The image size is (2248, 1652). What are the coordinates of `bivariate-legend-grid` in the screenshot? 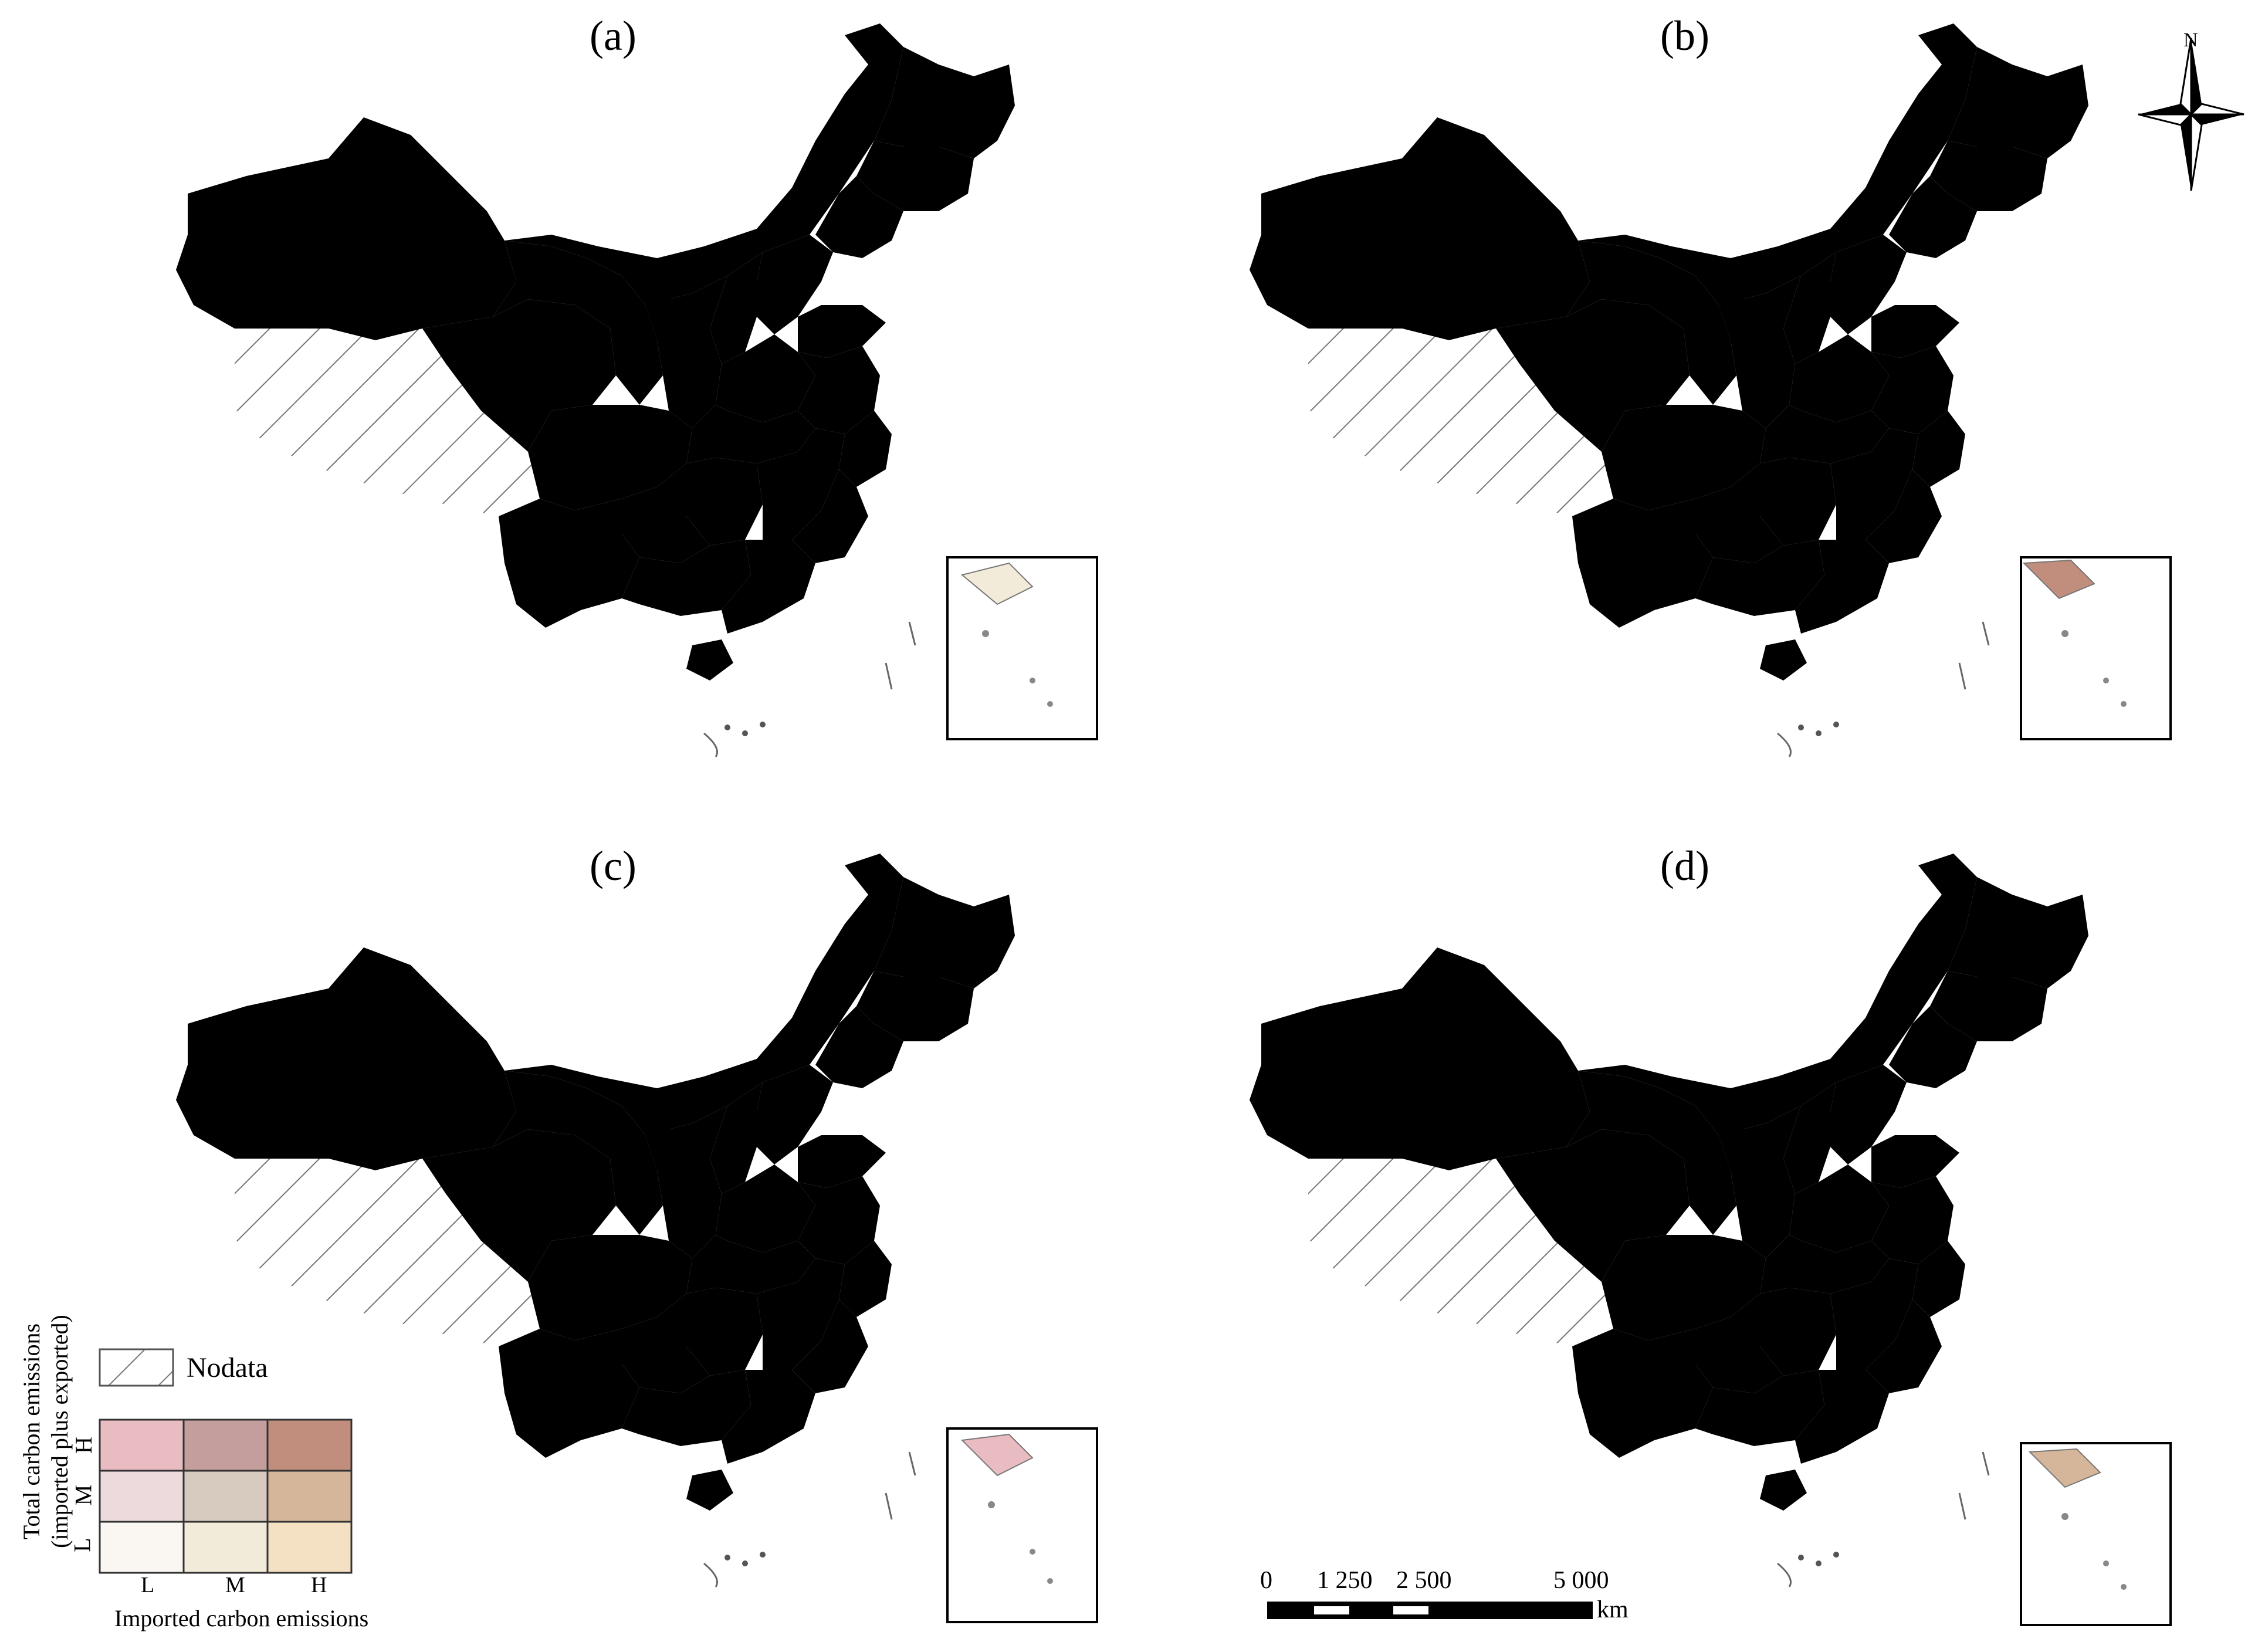 It's located at (226, 1496).